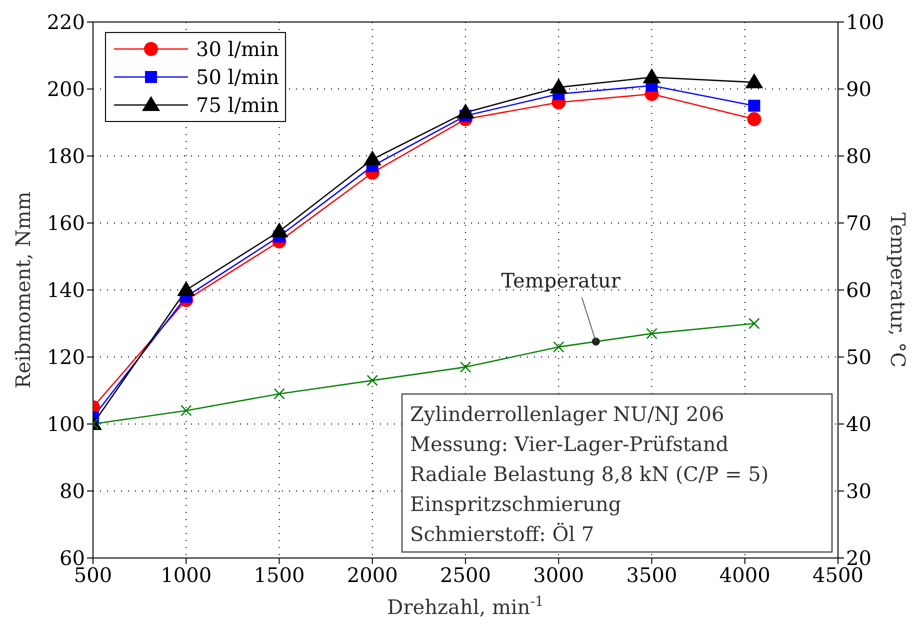  What do you see at coordinates (859, 357) in the screenshot?
I see `y2-tick-label: 50` at bounding box center [859, 357].